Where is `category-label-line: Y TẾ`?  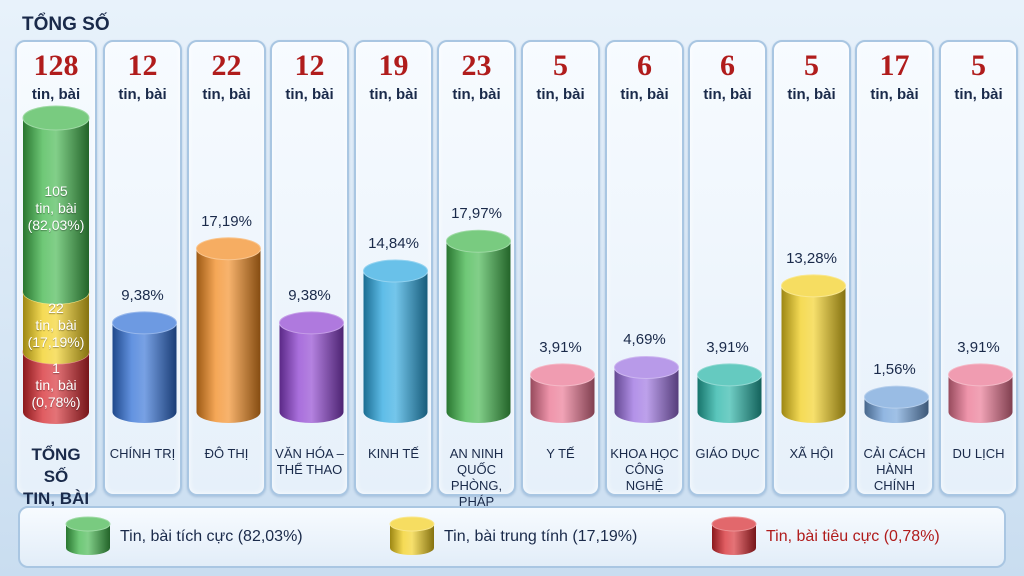
category-label-line: Y TẾ is located at coordinates (560, 453).